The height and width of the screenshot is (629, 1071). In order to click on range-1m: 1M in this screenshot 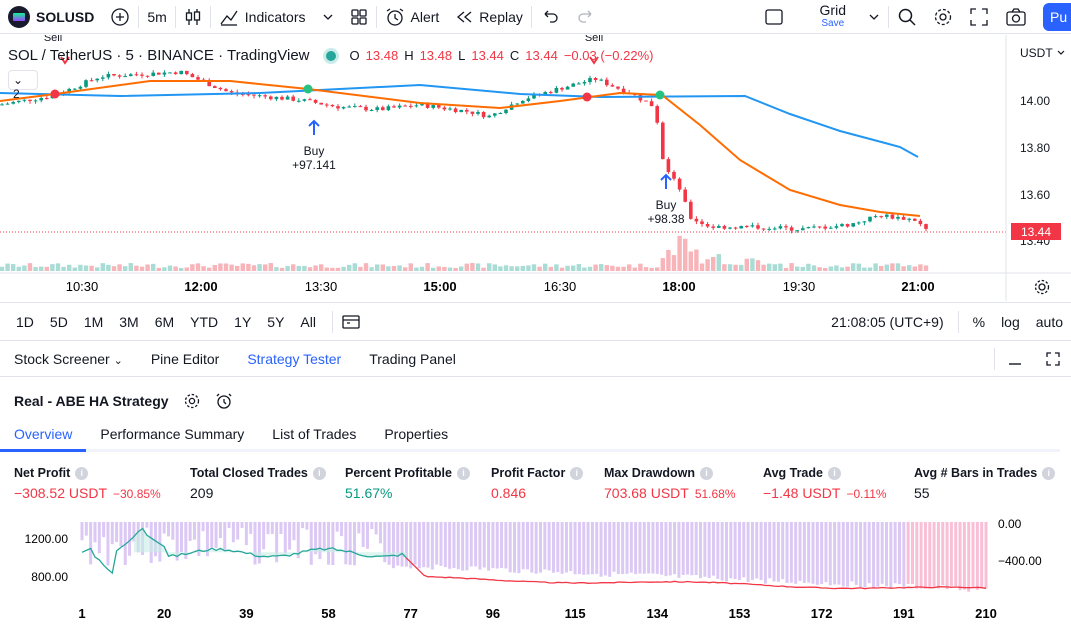, I will do `click(93, 321)`.